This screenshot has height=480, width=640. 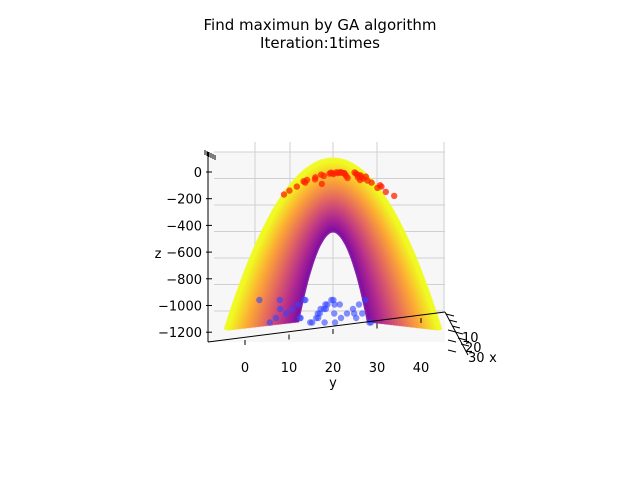 I want to click on y-tick-label: 20, so click(x=333, y=368).